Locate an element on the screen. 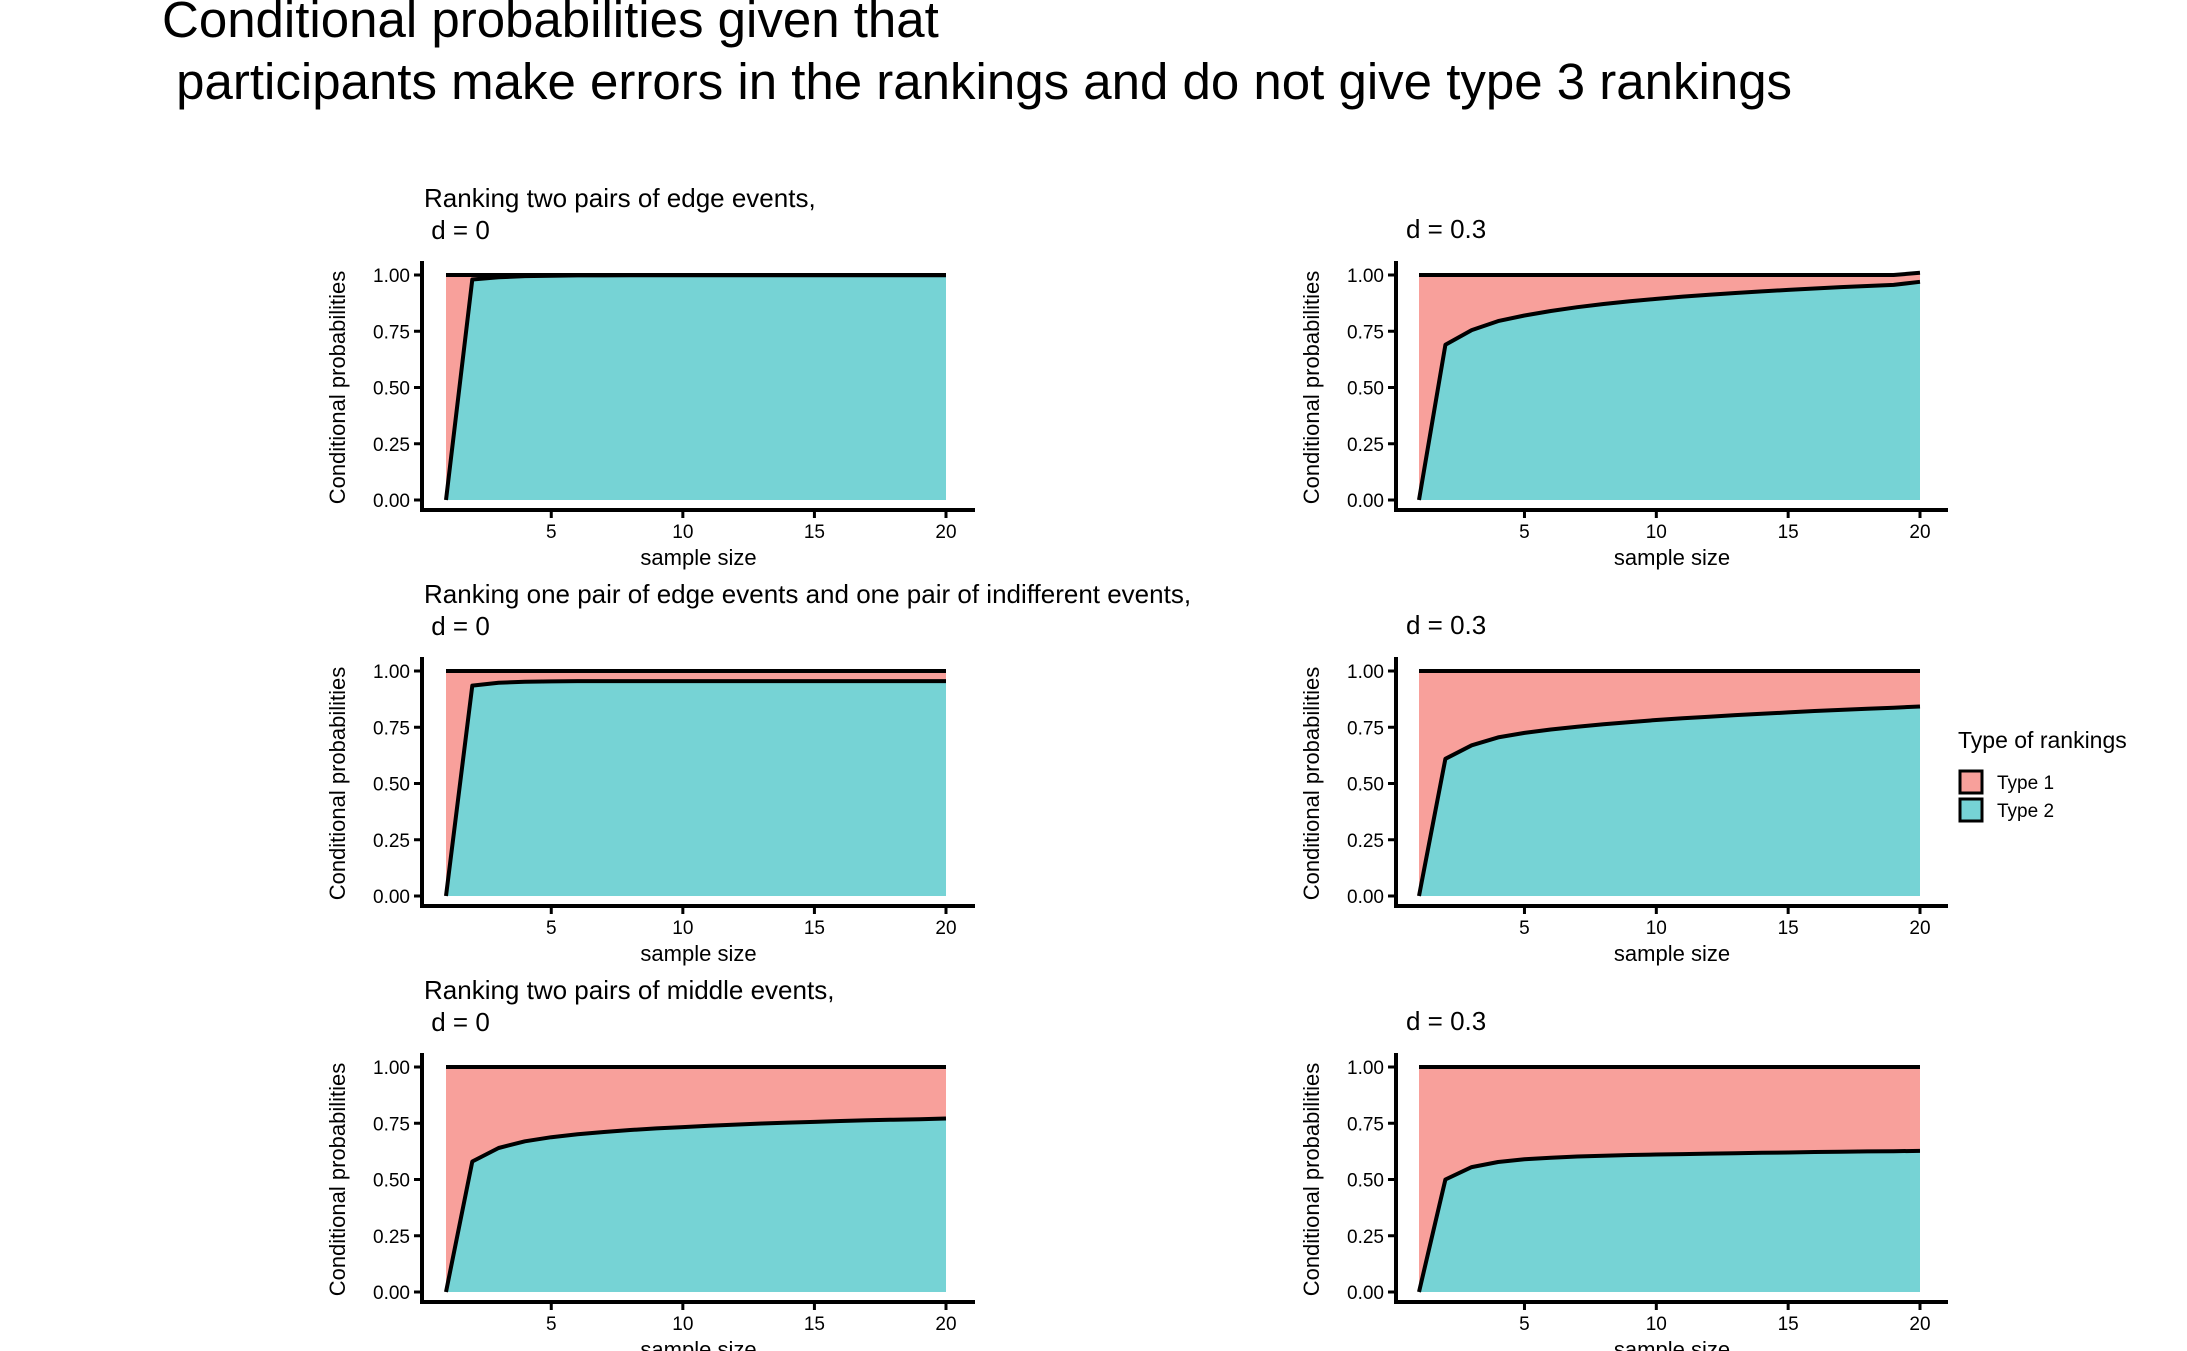 The height and width of the screenshot is (1351, 2187). line-top is located at coordinates (1670, 273).